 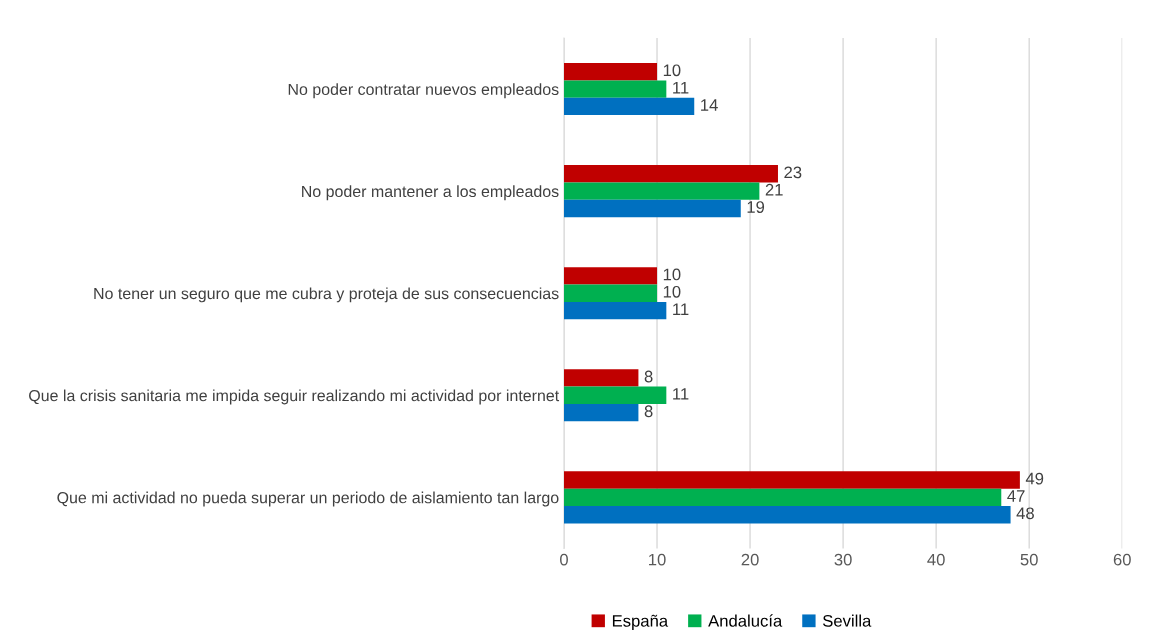 What do you see at coordinates (1122, 559) in the screenshot?
I see `x-tick-label: 60` at bounding box center [1122, 559].